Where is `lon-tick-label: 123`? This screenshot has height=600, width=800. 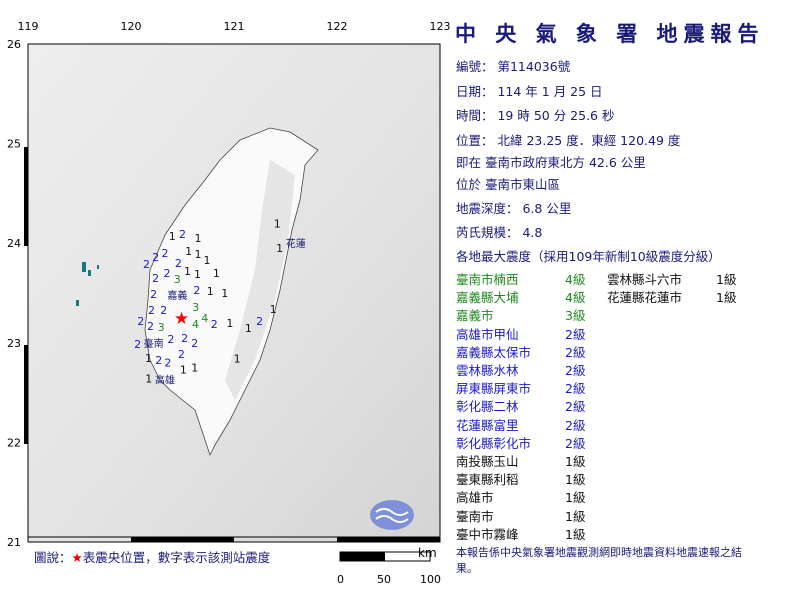
lon-tick-label: 123 is located at coordinates (440, 26).